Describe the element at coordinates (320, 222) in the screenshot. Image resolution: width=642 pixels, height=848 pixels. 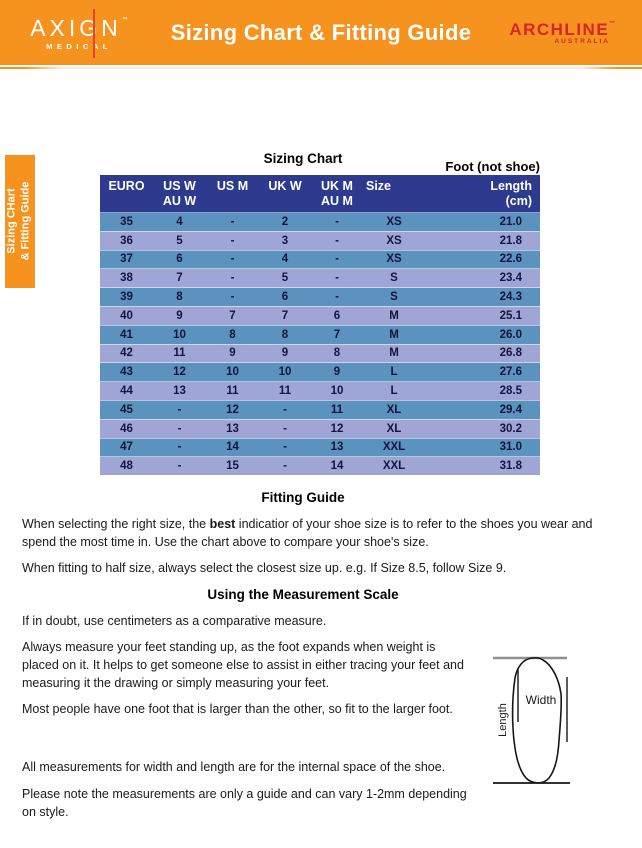
I see `table-row: 35 4-2- XS 21.0` at that location.